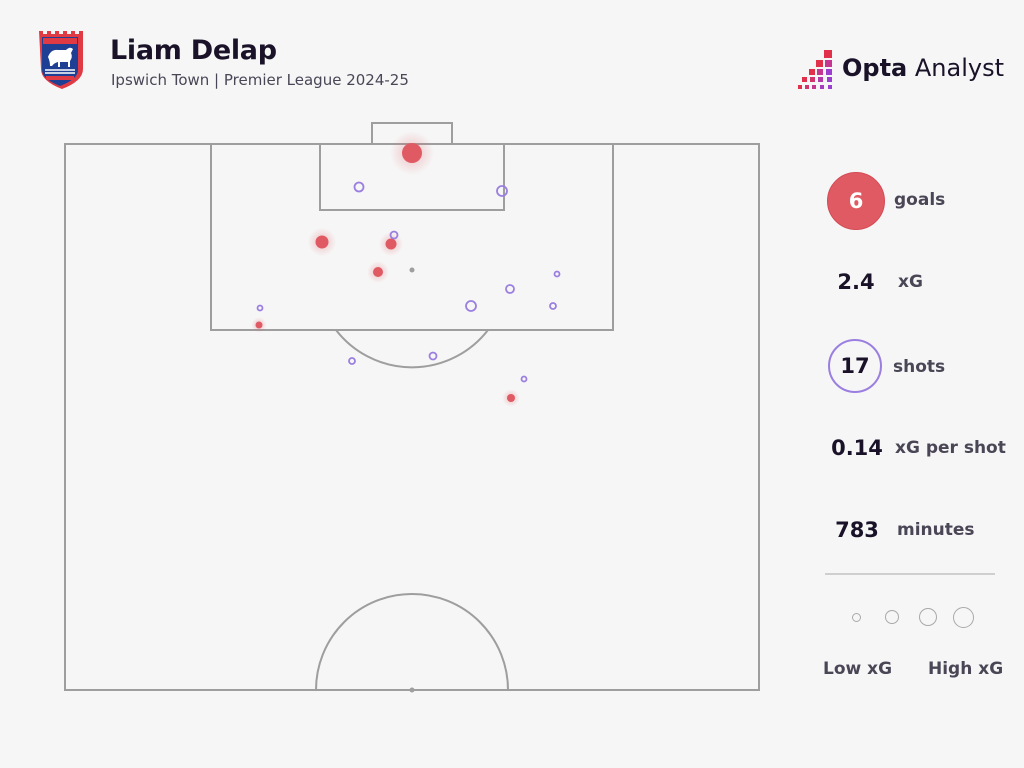 This screenshot has width=1024, height=768. I want to click on shots-layer, so click(406, 269).